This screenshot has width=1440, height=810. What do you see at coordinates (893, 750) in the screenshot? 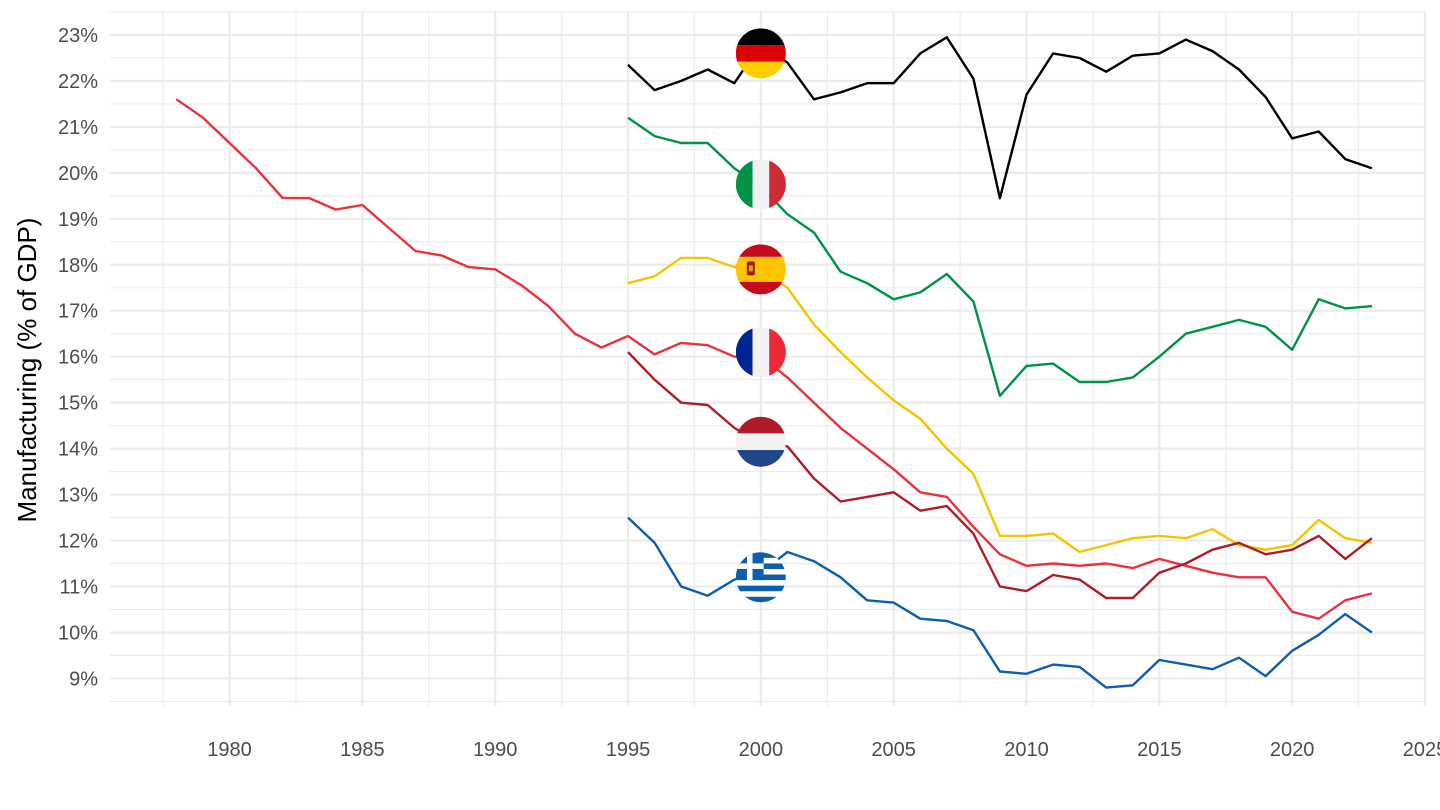
I see `x-tick-label: 2005` at bounding box center [893, 750].